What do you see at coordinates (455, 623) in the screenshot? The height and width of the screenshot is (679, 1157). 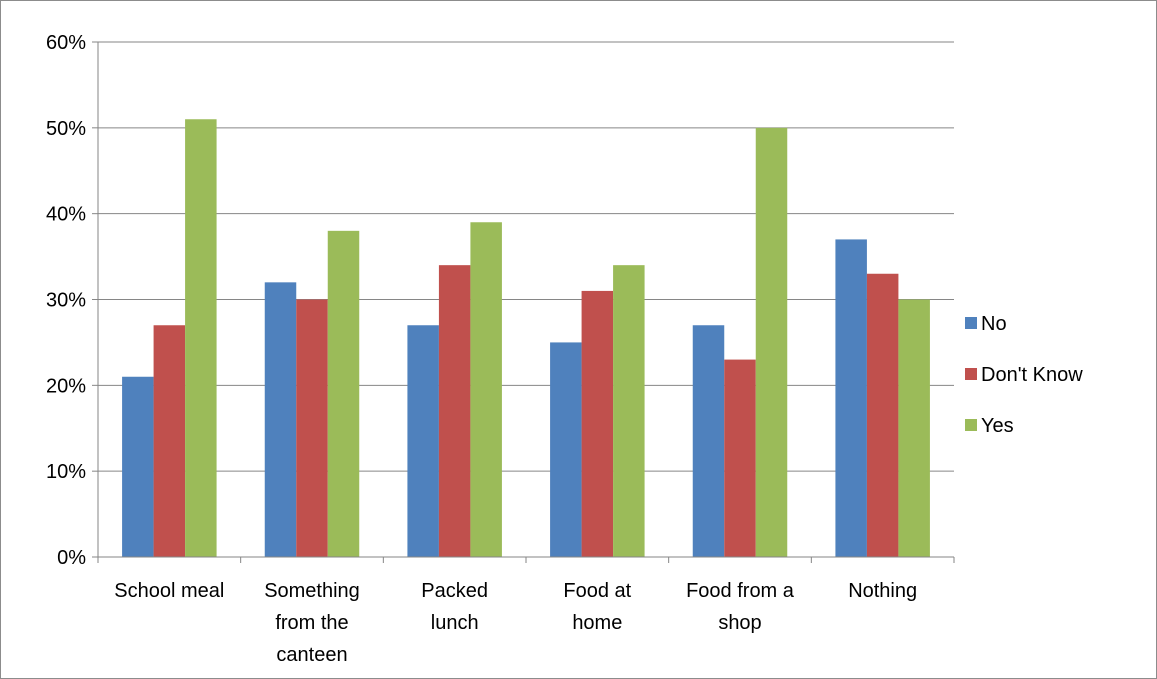 I see `x-category-label: lunch` at bounding box center [455, 623].